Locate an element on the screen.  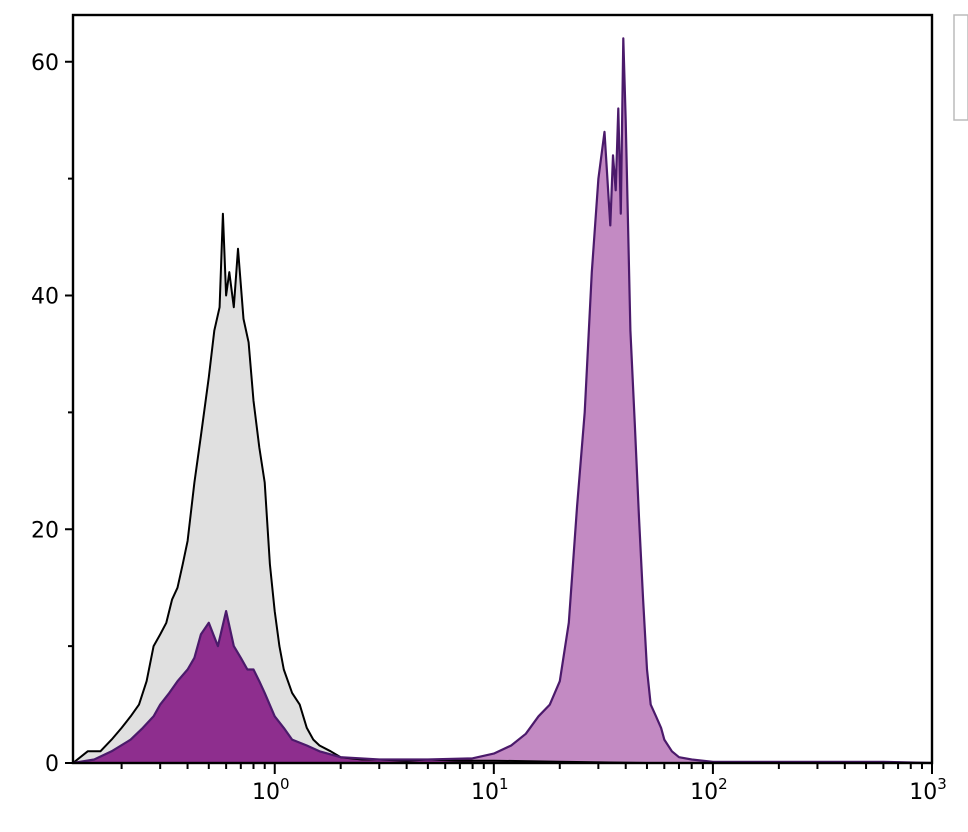
y-tick-label: 60 is located at coordinates (45, 63).